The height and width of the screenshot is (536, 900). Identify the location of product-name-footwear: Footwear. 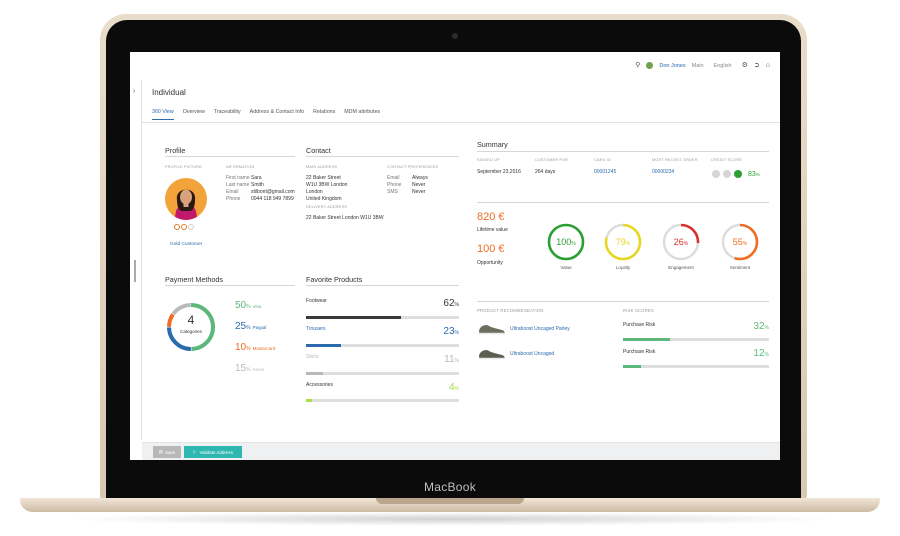
(316, 301).